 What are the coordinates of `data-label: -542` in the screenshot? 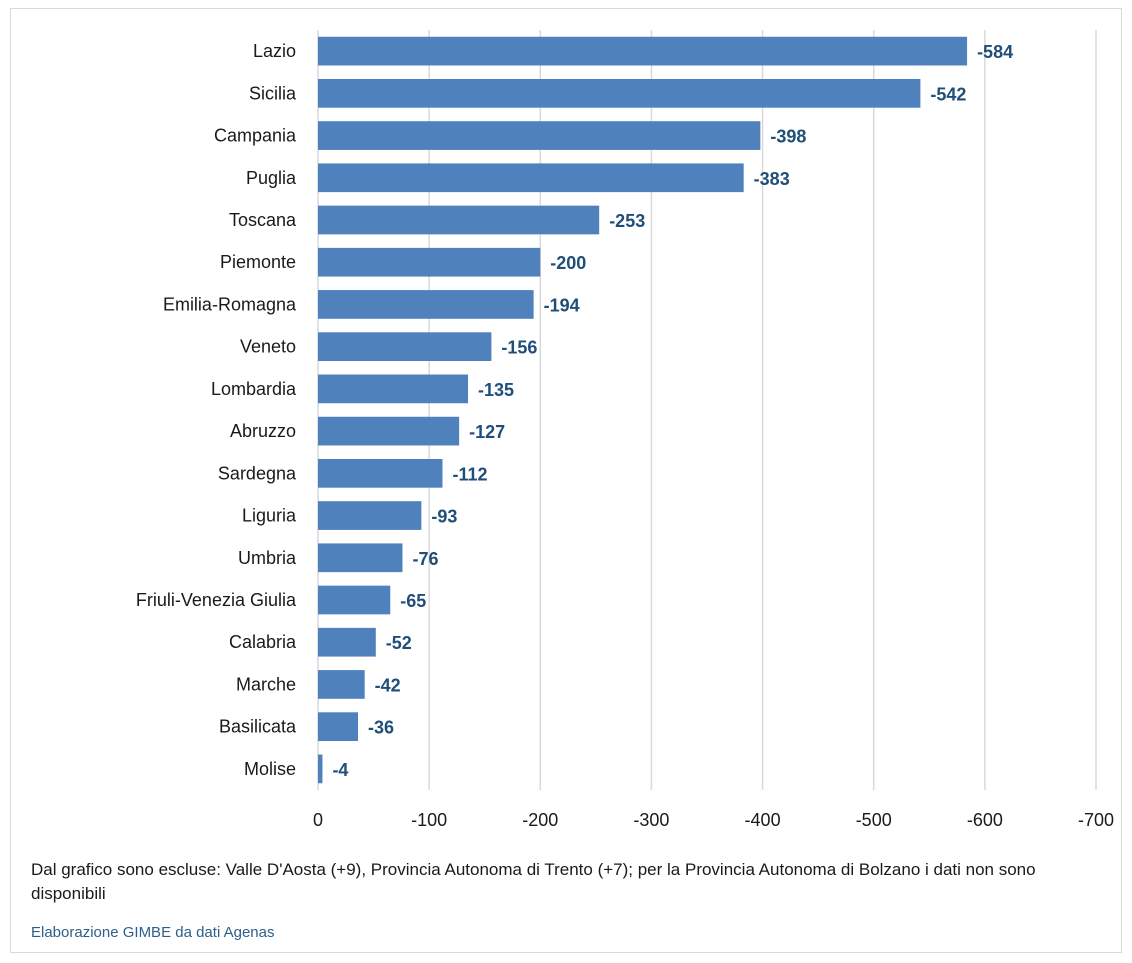 It's located at (948, 94).